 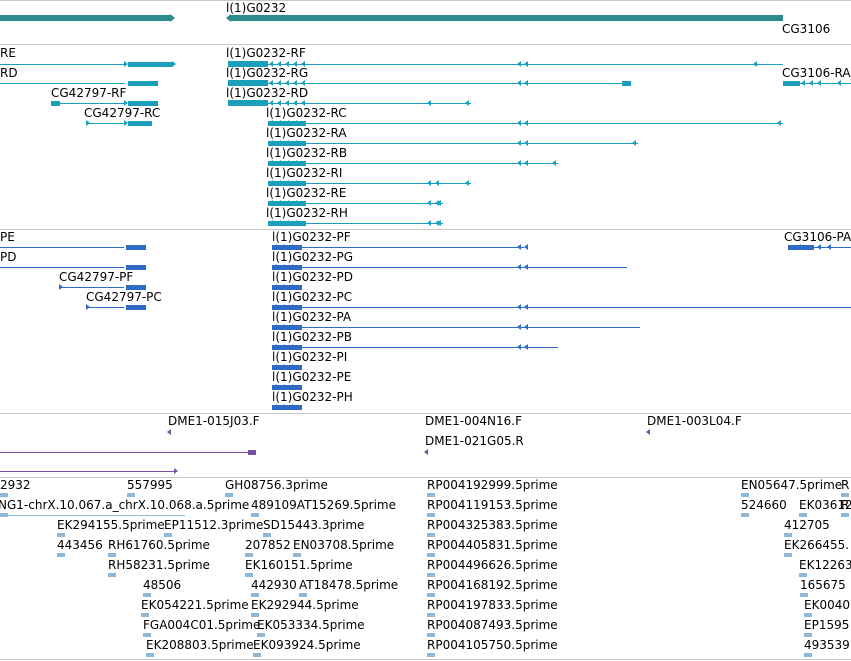 I want to click on feature-label: EP11512.3prime, so click(x=214, y=525).